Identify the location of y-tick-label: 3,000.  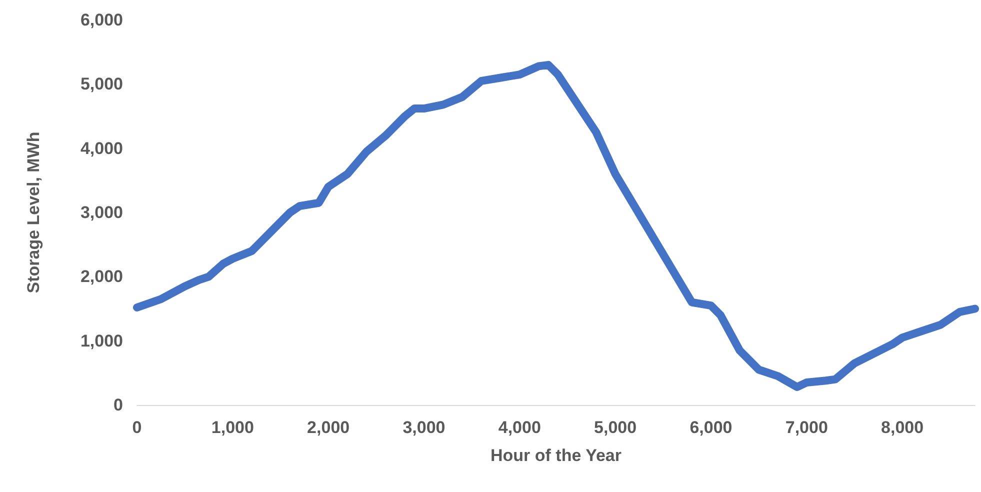
(101, 212).